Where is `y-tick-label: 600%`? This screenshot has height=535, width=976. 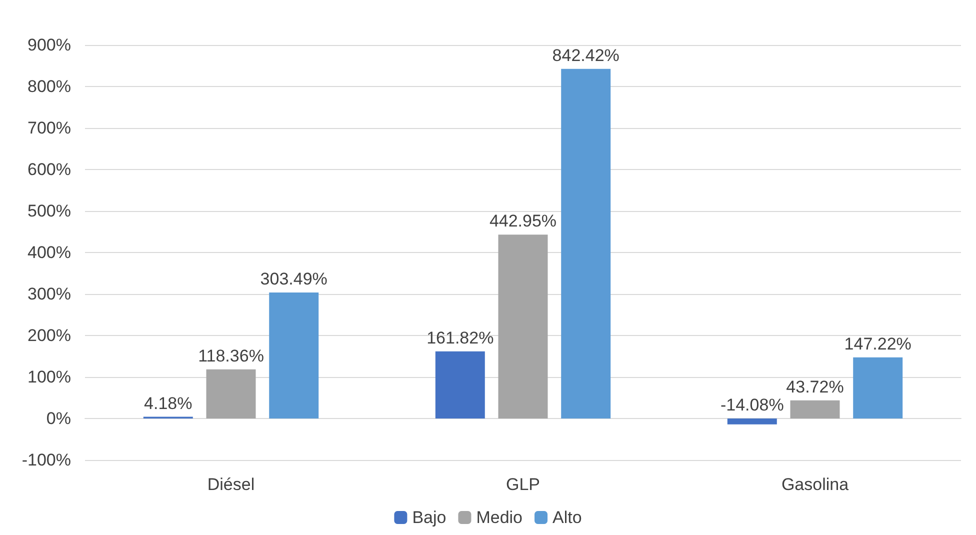
y-tick-label: 600% is located at coordinates (49, 169).